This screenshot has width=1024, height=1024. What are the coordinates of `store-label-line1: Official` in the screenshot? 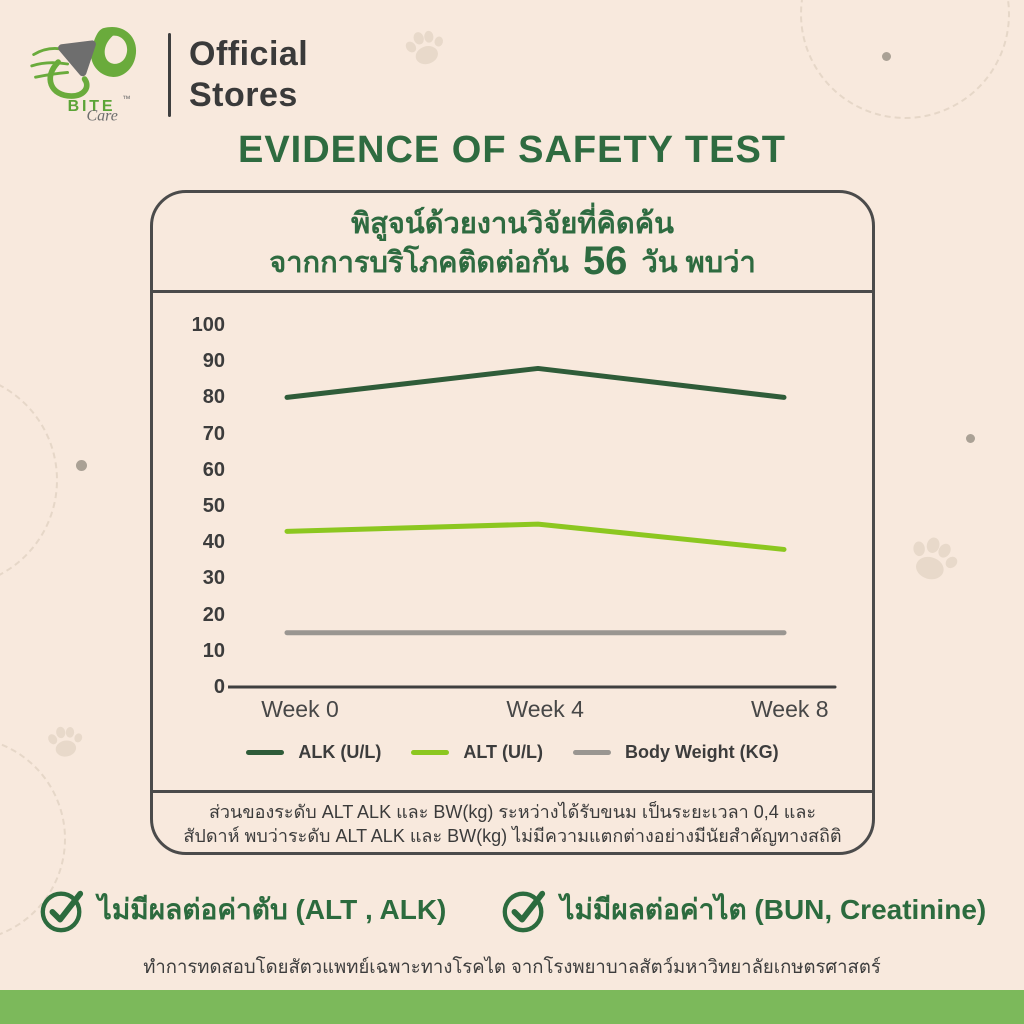 It's located at (249, 54).